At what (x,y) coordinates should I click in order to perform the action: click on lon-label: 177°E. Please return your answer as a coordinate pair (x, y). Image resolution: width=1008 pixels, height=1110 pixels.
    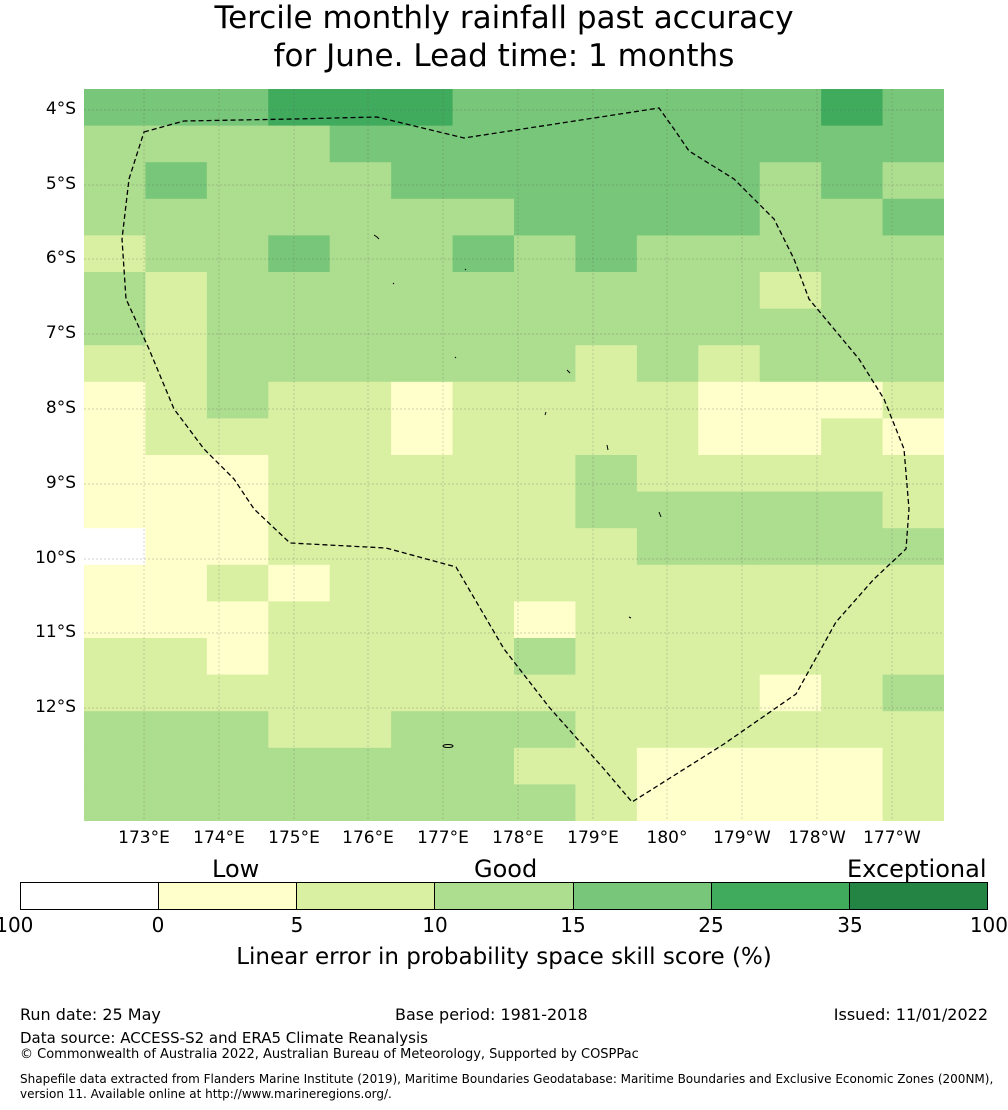
    Looking at the image, I should click on (443, 838).